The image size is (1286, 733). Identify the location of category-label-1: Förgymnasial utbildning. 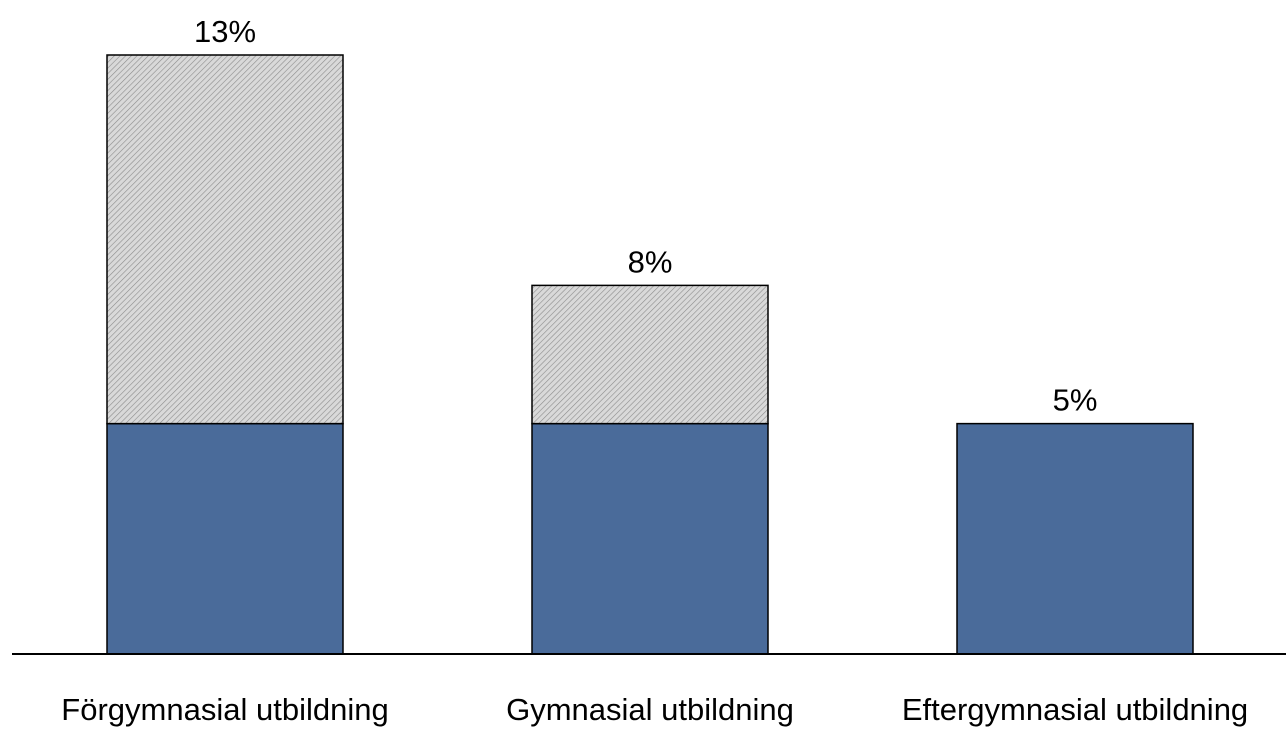
(224, 709).